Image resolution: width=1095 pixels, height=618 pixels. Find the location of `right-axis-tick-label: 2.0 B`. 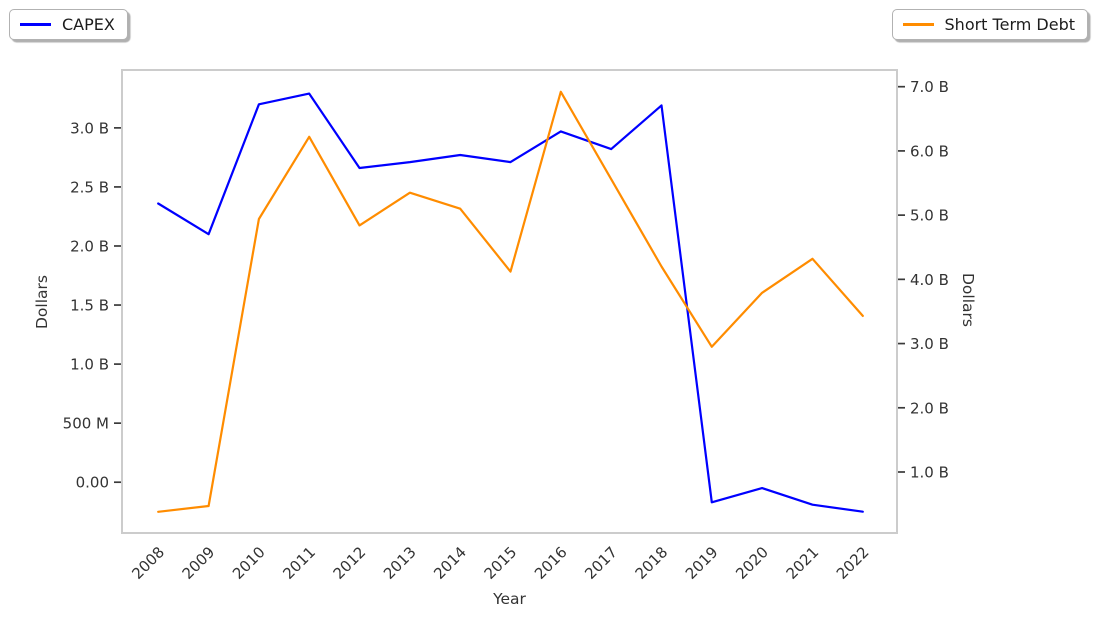

right-axis-tick-label: 2.0 B is located at coordinates (929, 408).